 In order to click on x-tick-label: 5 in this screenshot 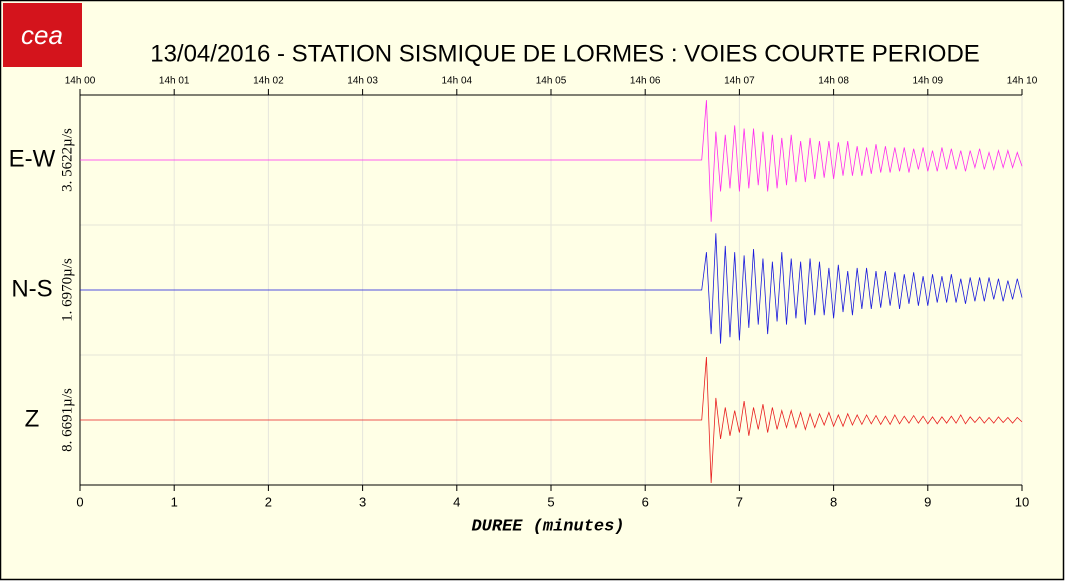, I will do `click(550, 501)`.